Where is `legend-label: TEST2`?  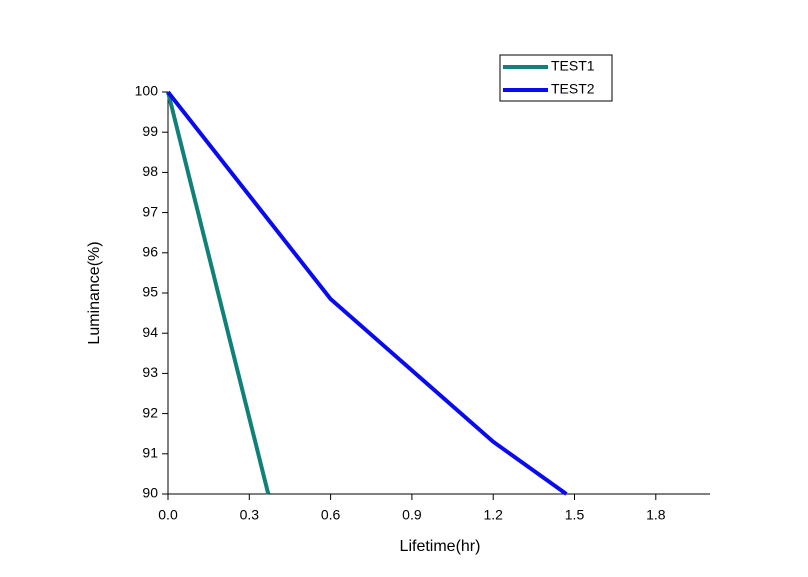 legend-label: TEST2 is located at coordinates (573, 89).